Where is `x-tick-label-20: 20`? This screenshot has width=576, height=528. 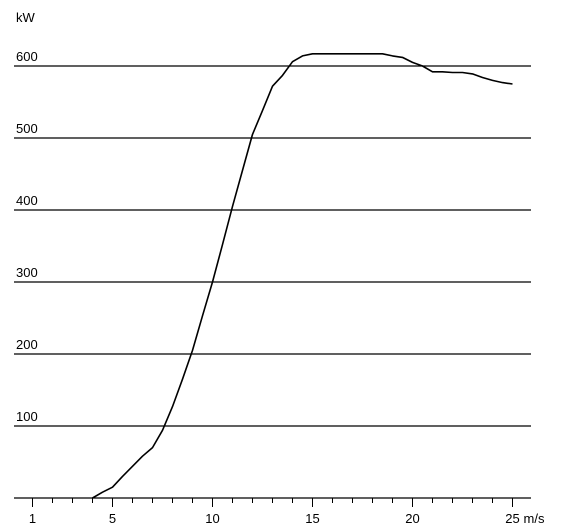 x-tick-label-20: 20 is located at coordinates (412, 518).